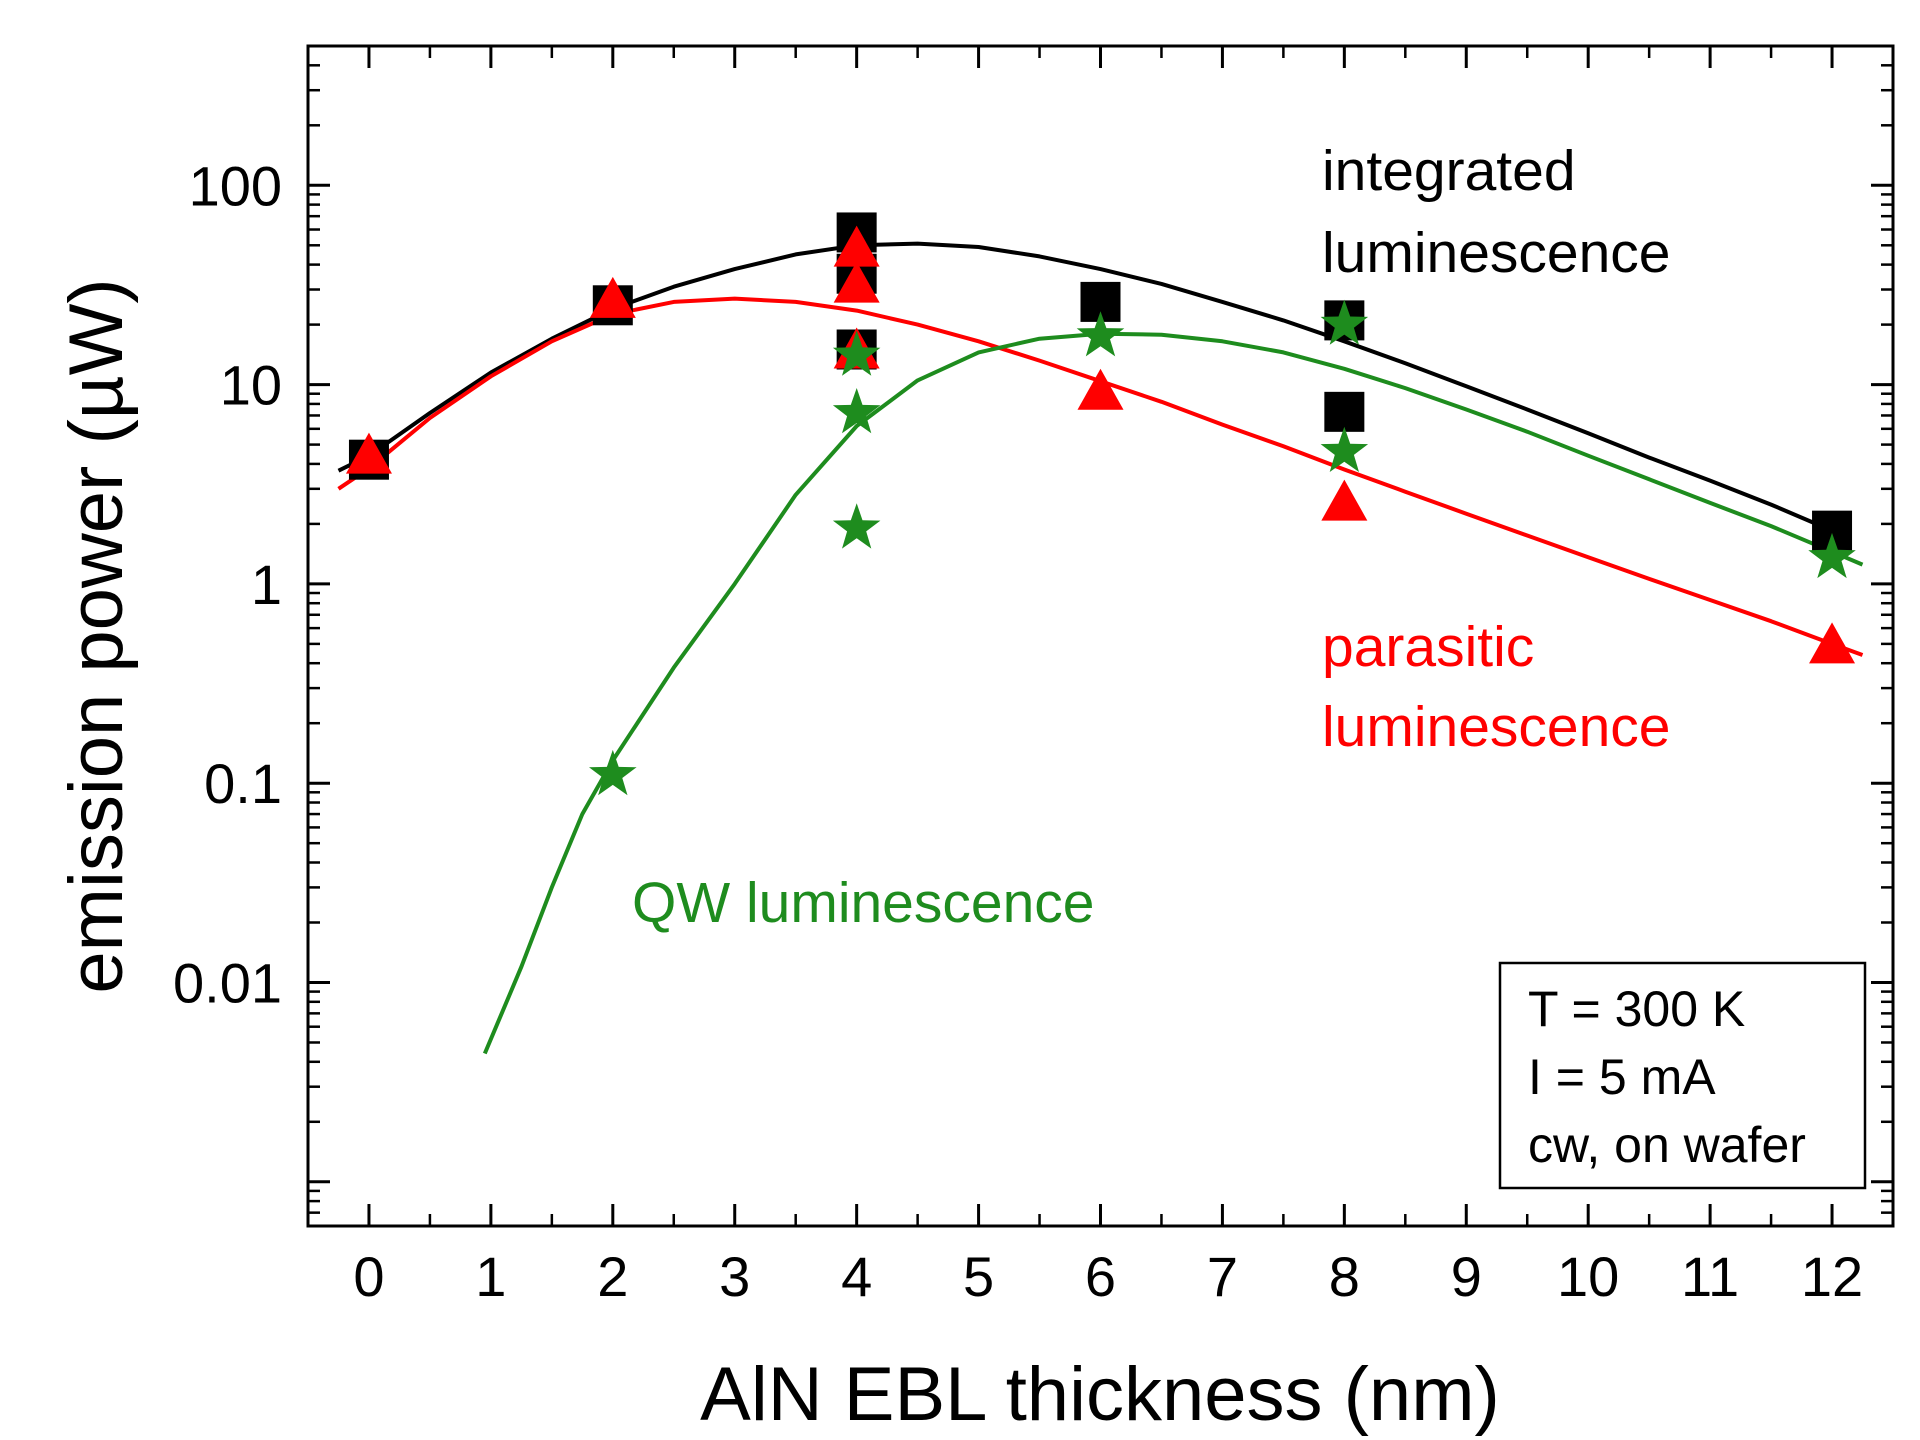 This screenshot has width=1920, height=1440. What do you see at coordinates (856, 1276) in the screenshot?
I see `x-tick-label: 4` at bounding box center [856, 1276].